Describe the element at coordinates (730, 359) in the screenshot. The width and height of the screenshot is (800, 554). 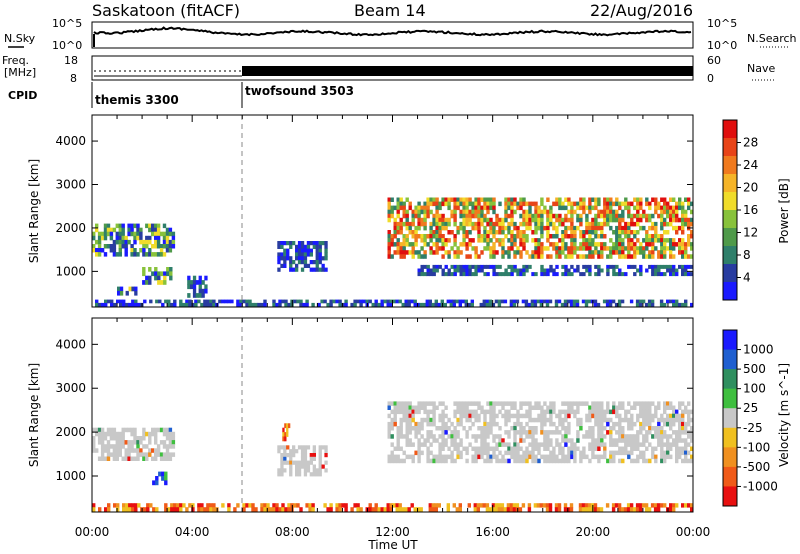
I see `colorbar-swatch` at that location.